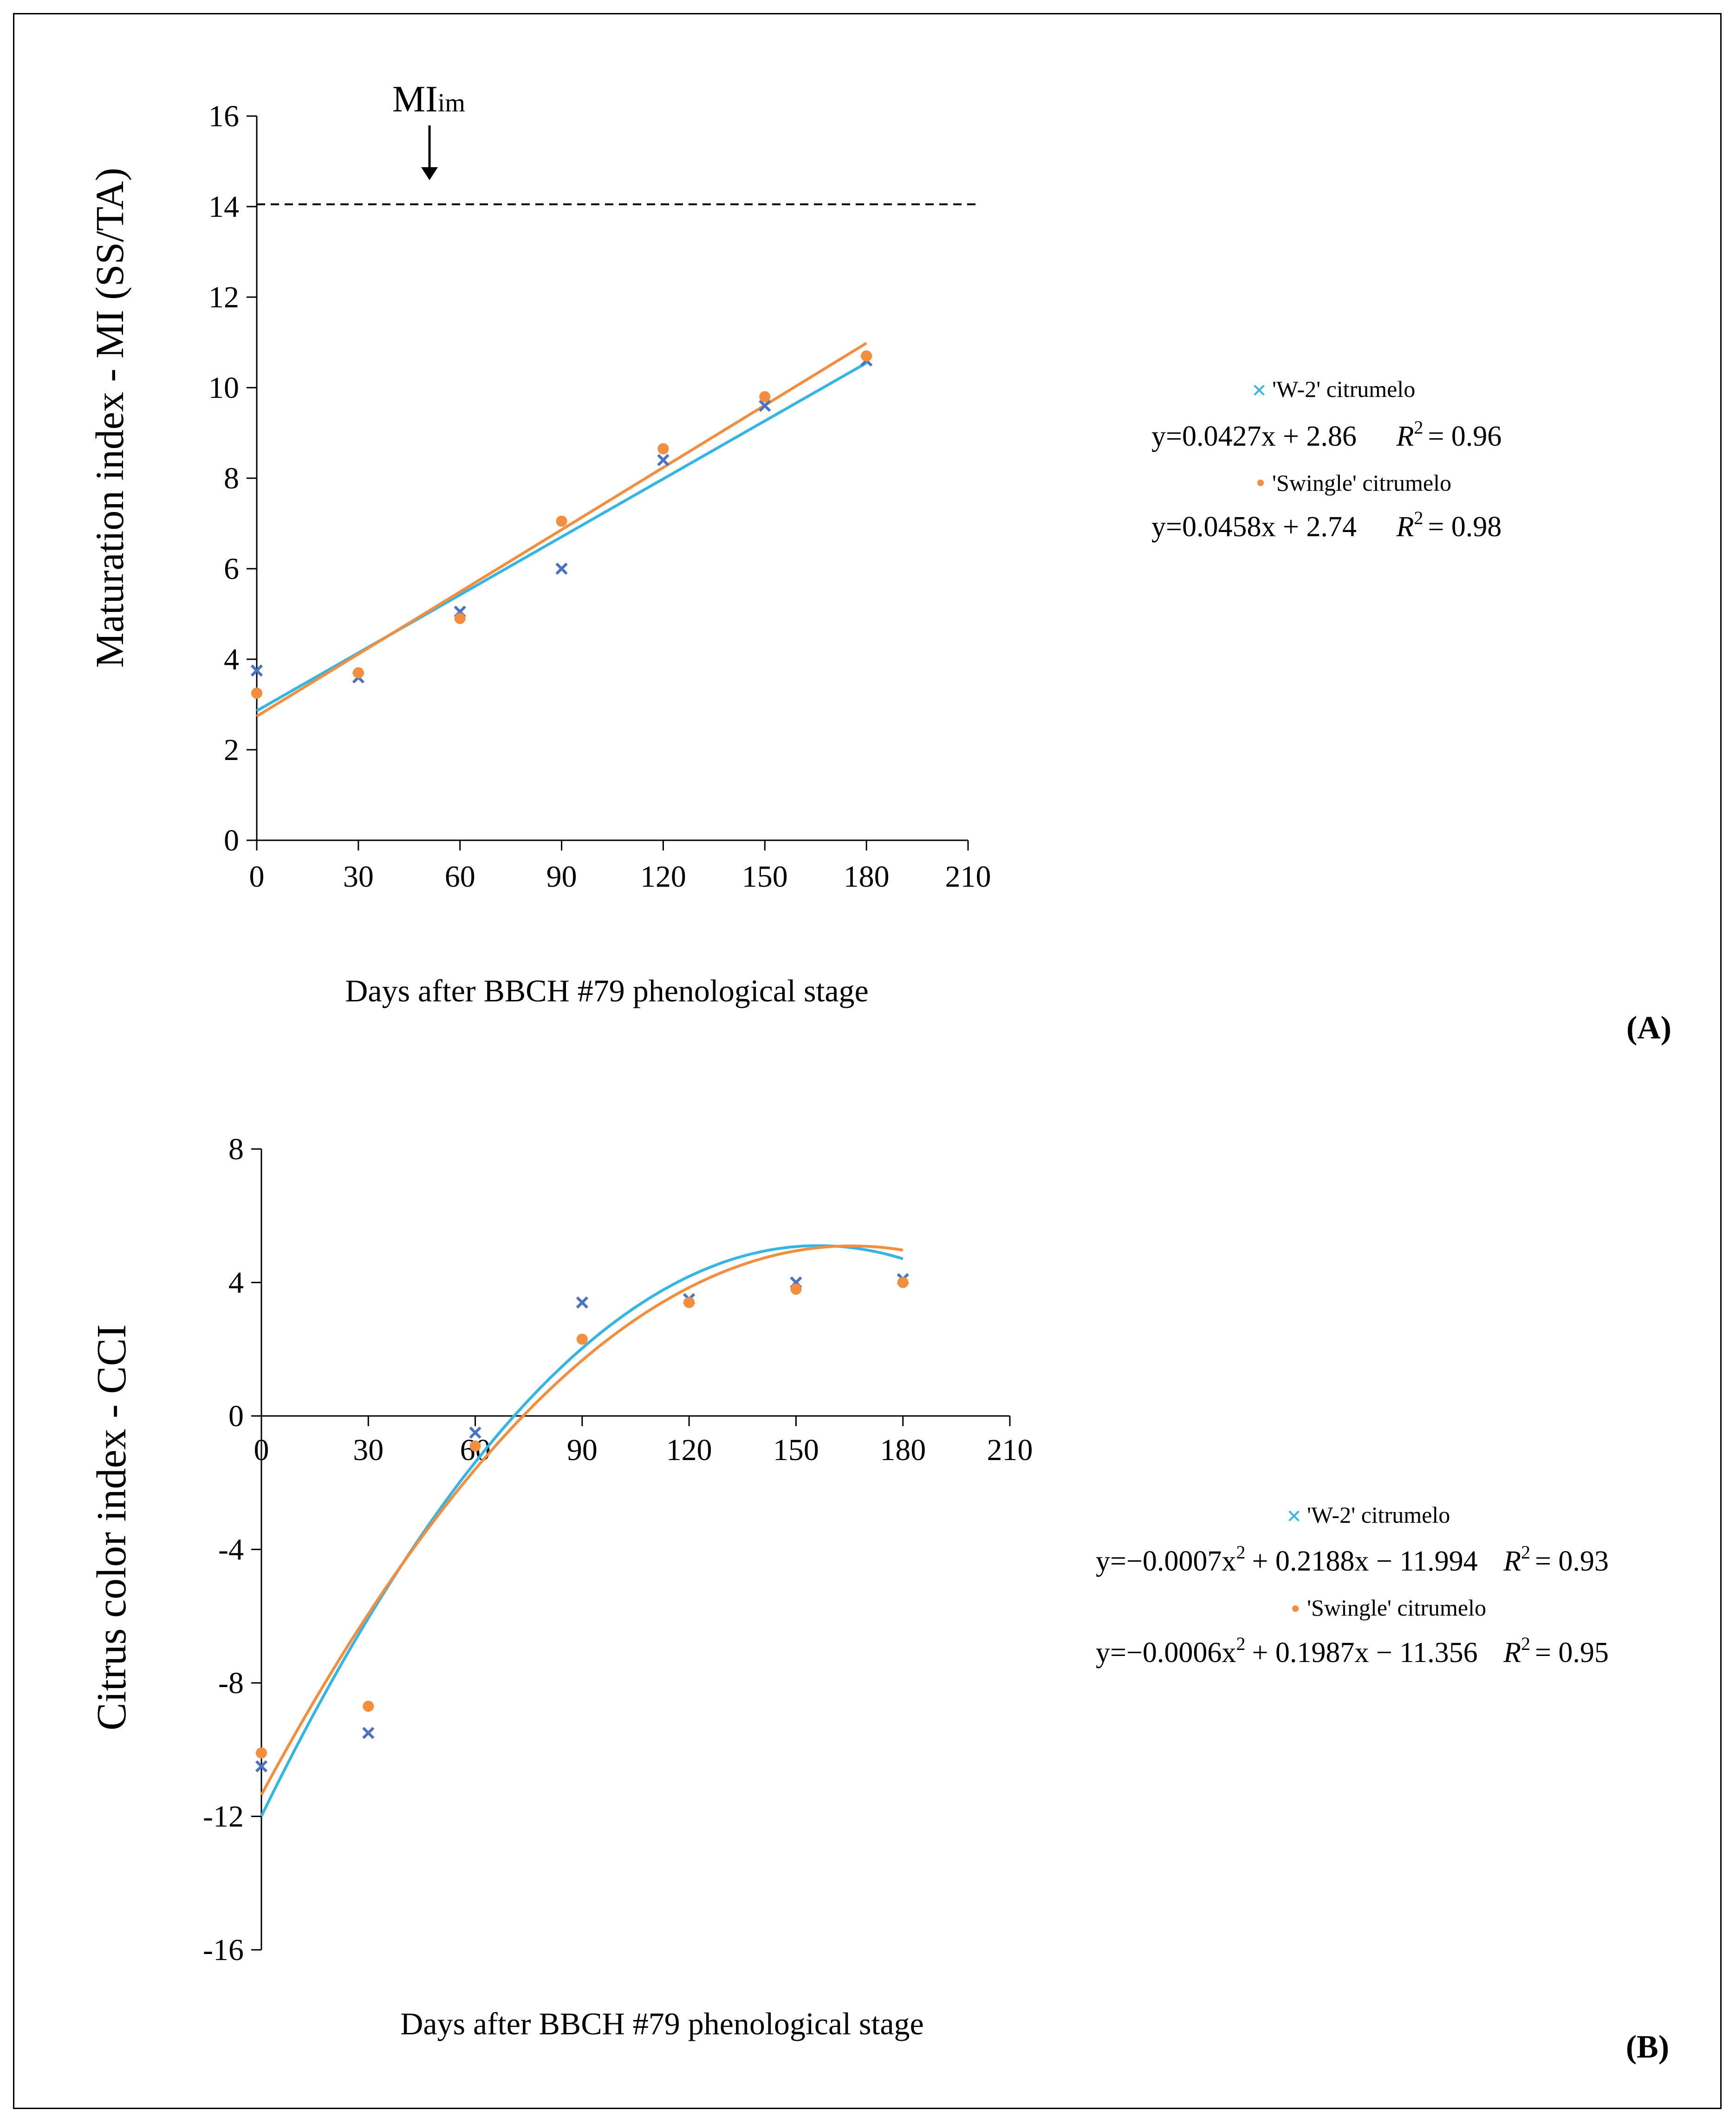 The width and height of the screenshot is (1736, 2123). Describe the element at coordinates (606, 990) in the screenshot. I see `panel-a-x-axis-title: Days after BBCH #79 phenological stage` at that location.